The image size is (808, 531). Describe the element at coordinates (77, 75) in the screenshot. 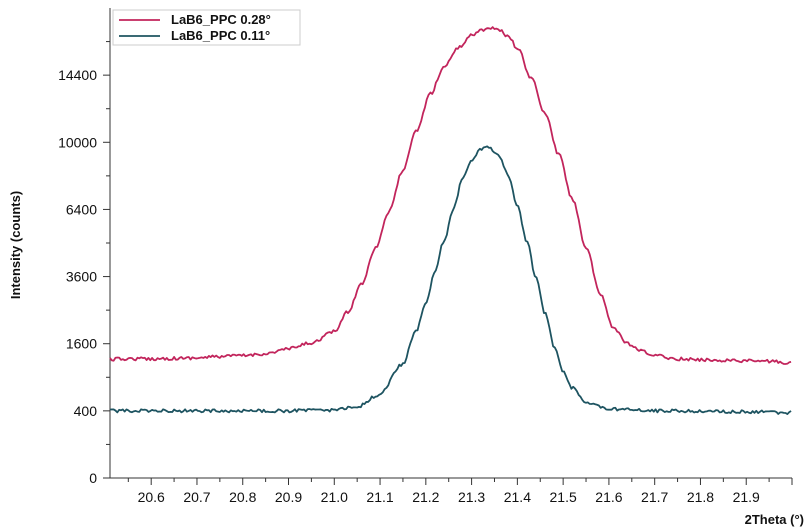

I see `y-tick-label: 14400` at that location.